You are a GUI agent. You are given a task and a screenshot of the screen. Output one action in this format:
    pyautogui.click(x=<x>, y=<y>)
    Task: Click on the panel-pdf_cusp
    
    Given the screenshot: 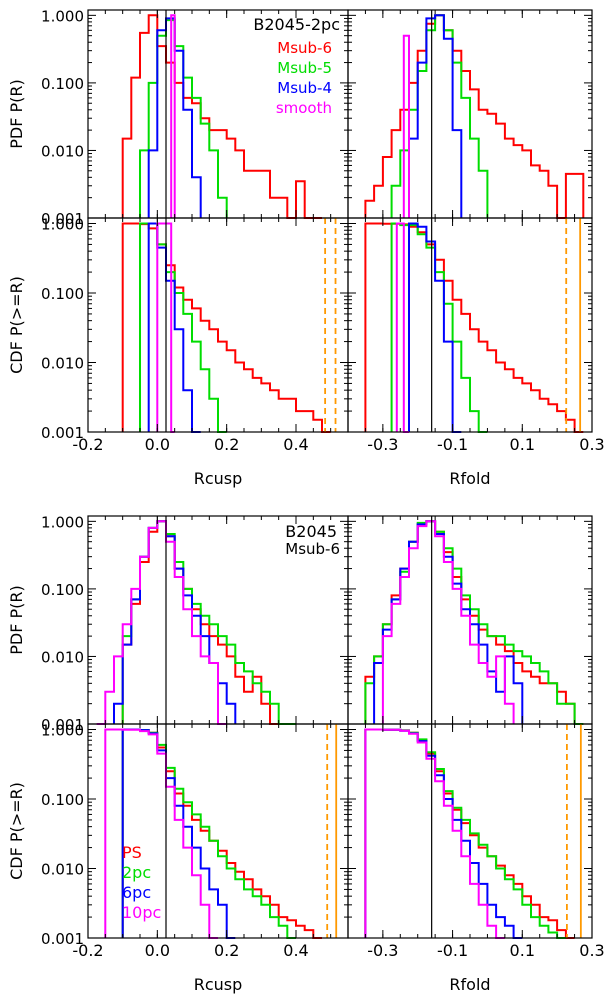 What is the action you would take?
    pyautogui.click(x=218, y=620)
    